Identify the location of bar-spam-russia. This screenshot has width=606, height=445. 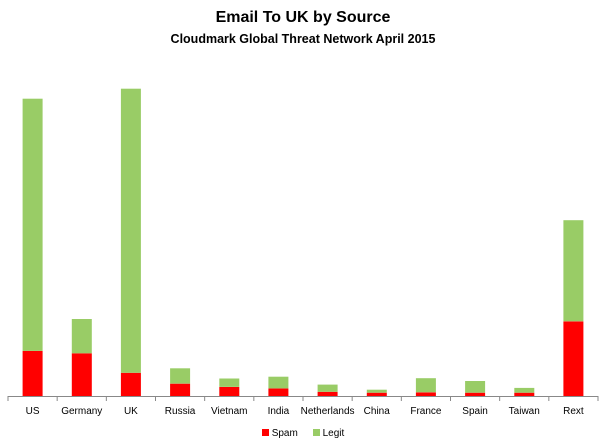
(180, 389).